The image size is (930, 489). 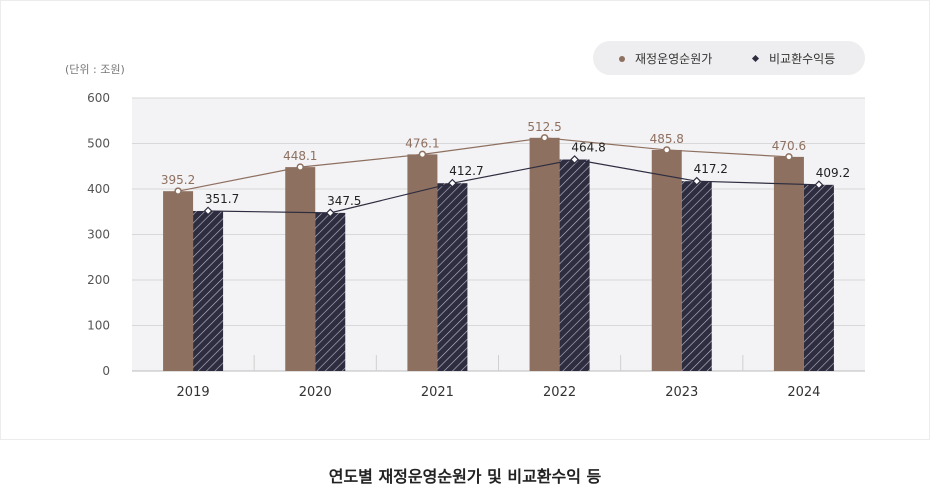 I want to click on x-tick-label: 2019, so click(x=193, y=392).